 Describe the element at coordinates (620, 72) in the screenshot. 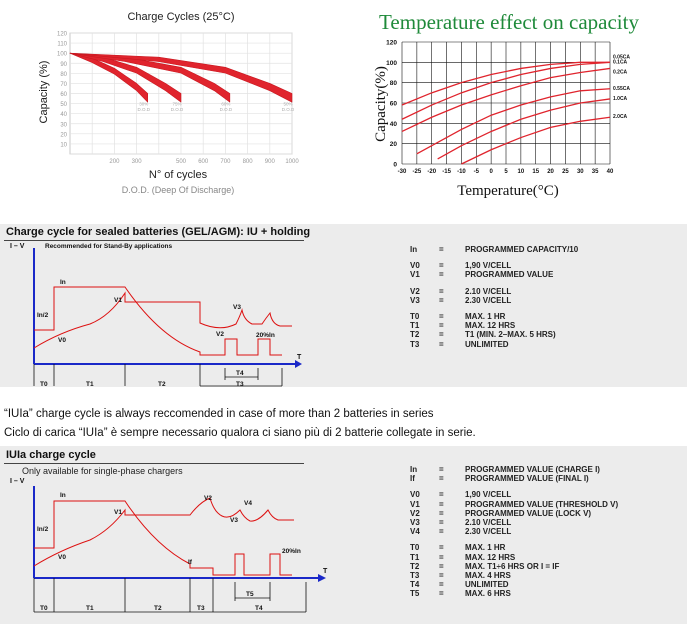

I see `tc-series-label: 0.2CA` at that location.